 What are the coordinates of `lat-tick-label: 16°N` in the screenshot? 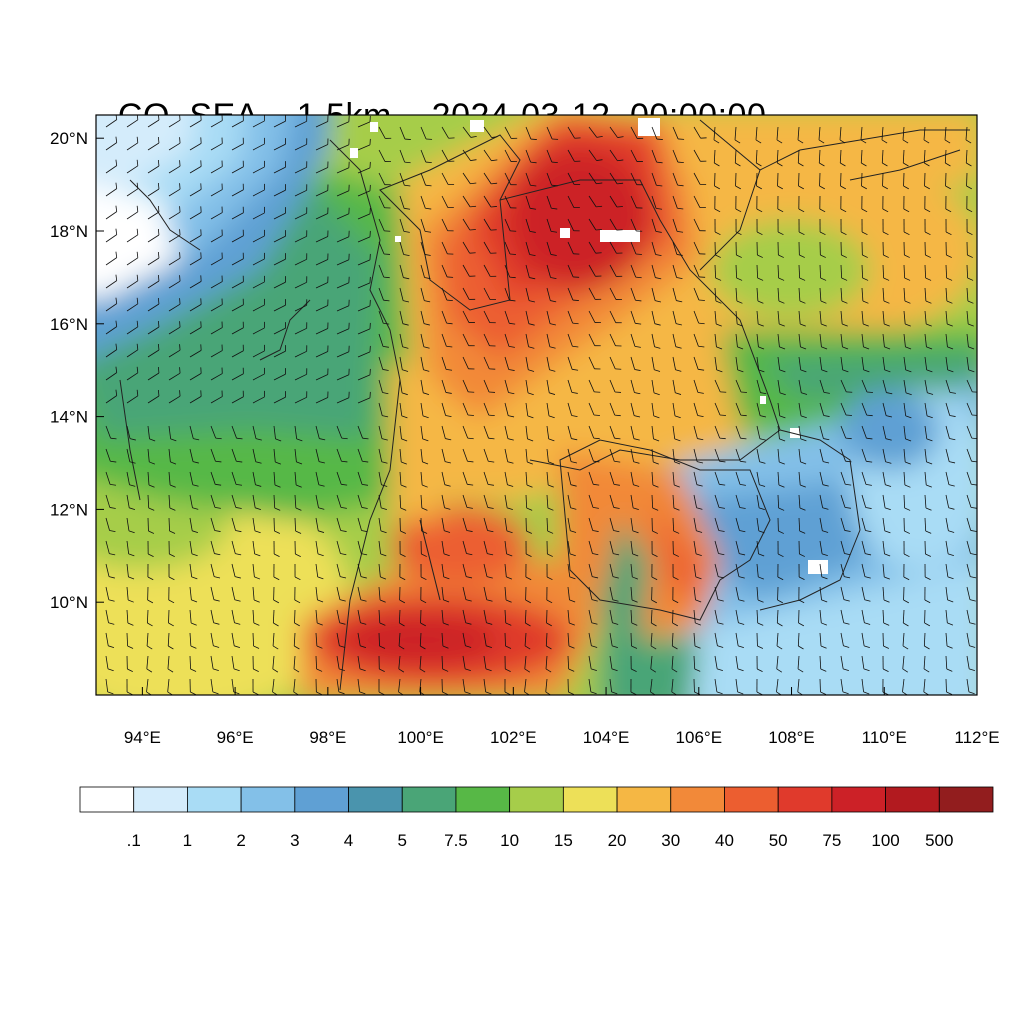 It's located at (69, 324).